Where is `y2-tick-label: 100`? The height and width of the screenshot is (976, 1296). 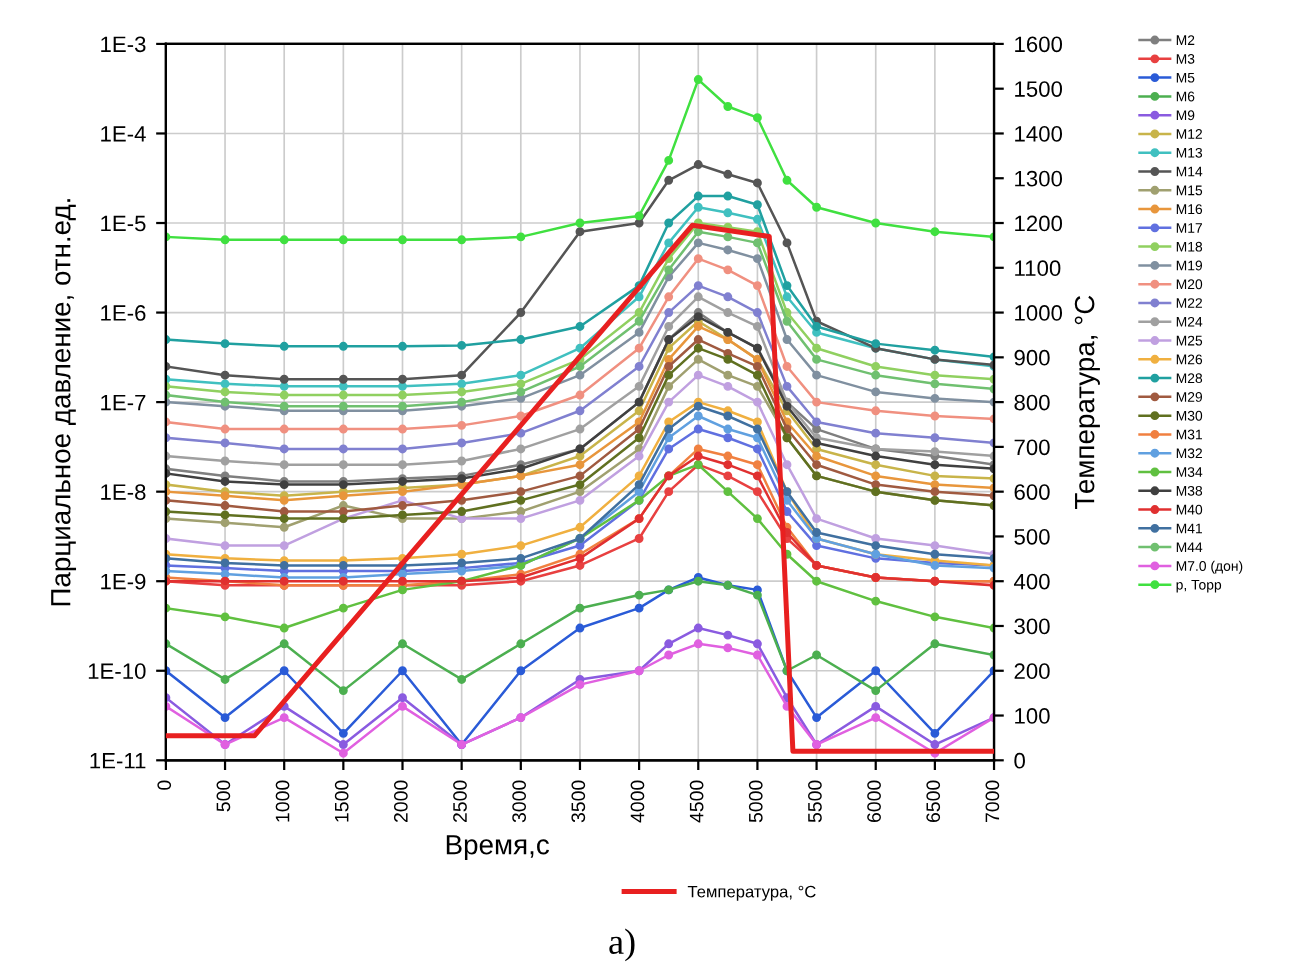
y2-tick-label: 100 is located at coordinates (1032, 716).